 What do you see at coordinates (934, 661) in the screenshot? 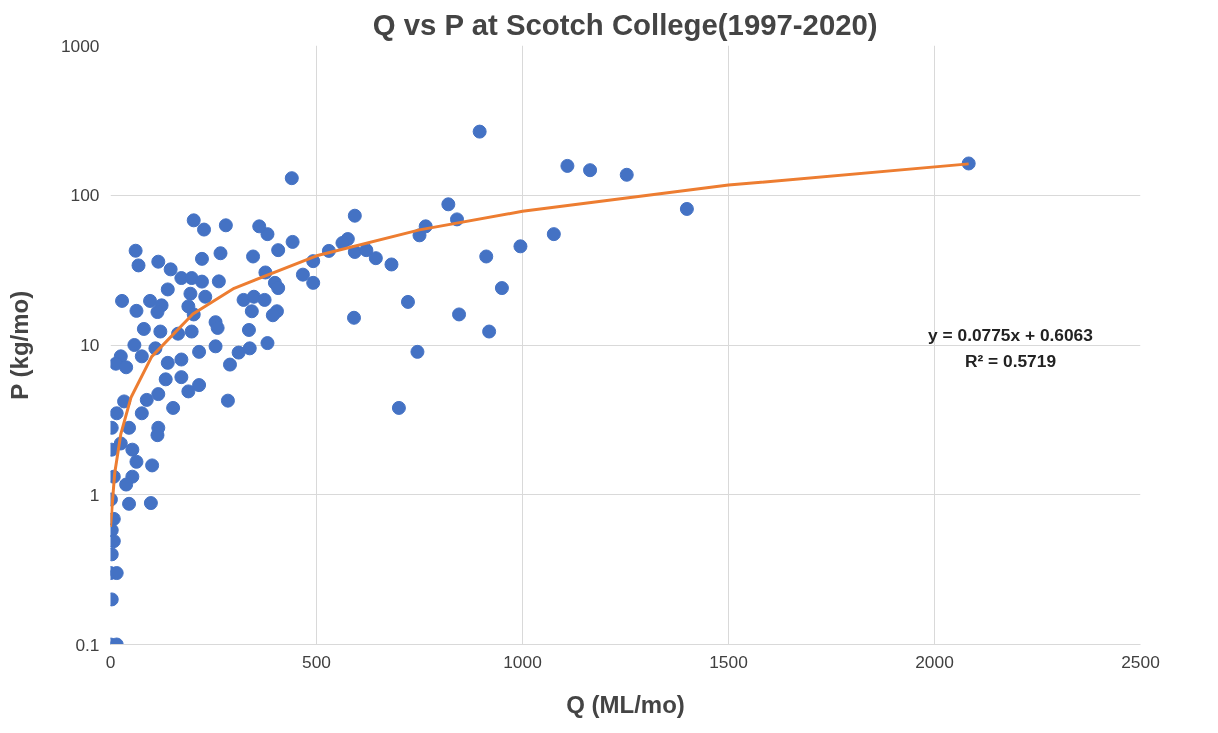
I see `x-tick-label: 2000` at bounding box center [934, 661].